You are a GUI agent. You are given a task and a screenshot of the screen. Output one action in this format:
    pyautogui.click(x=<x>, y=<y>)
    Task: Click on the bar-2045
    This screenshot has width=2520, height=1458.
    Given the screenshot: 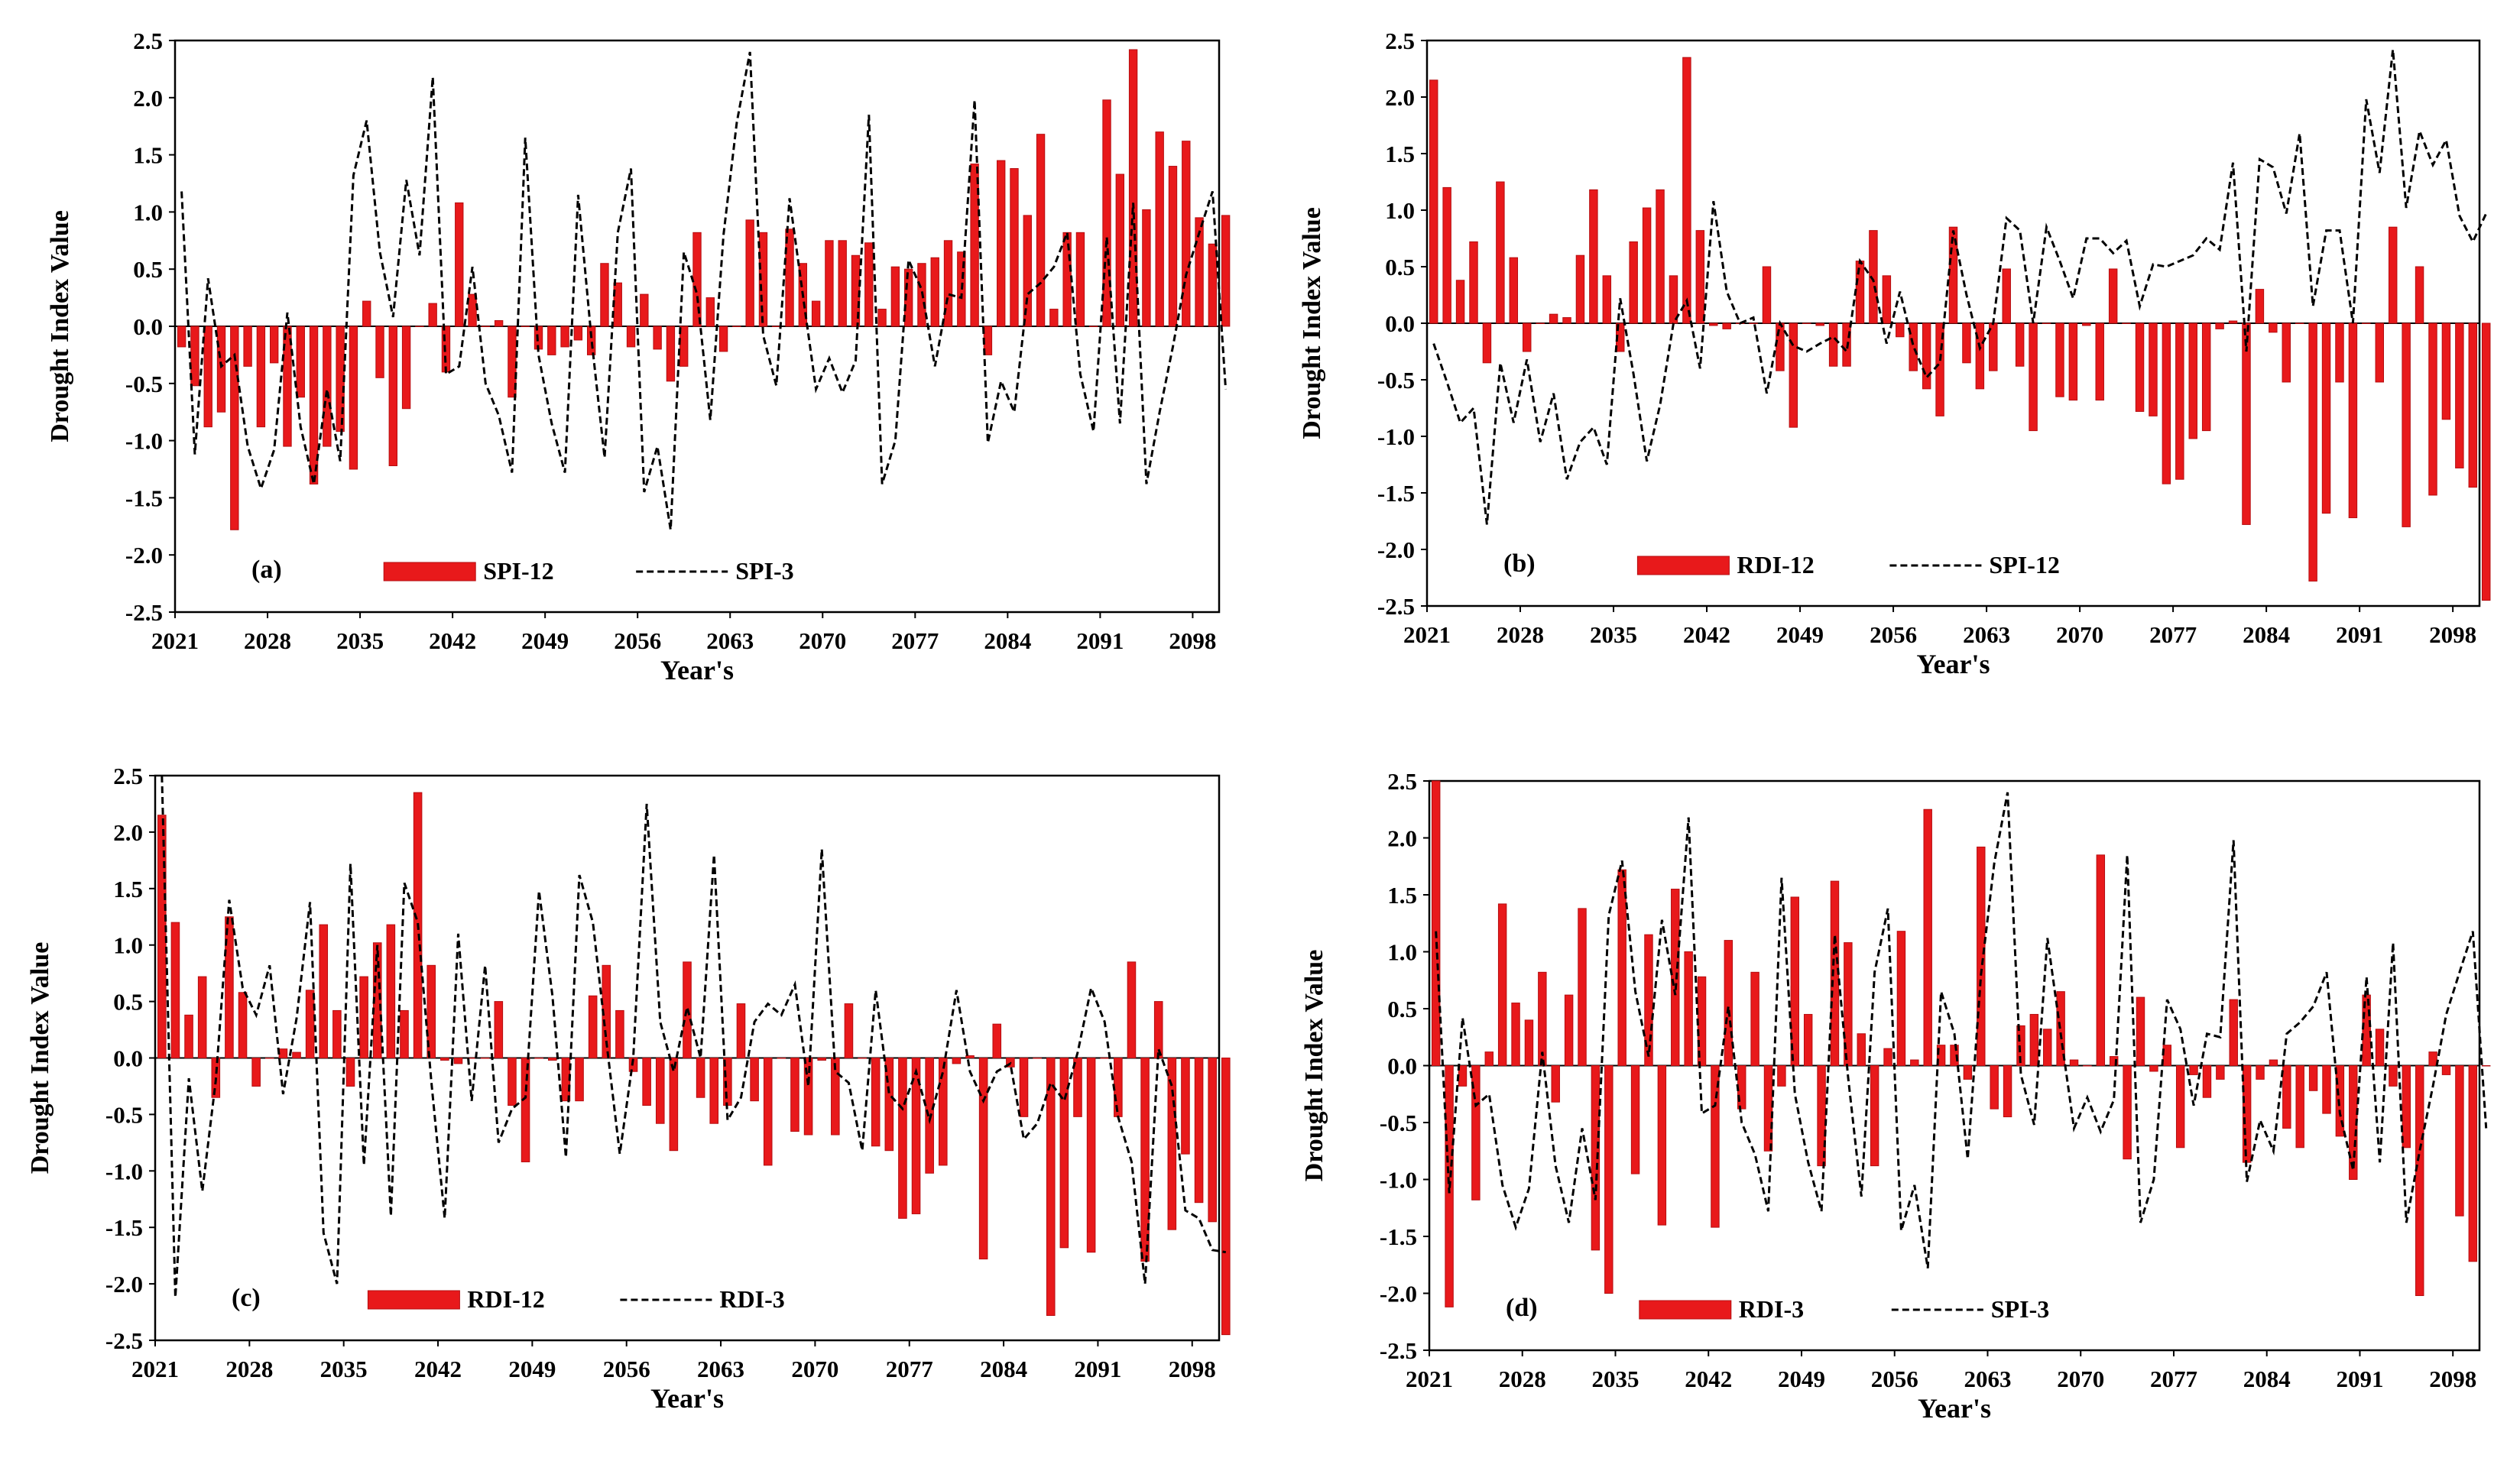 What is the action you would take?
    pyautogui.click(x=485, y=1058)
    